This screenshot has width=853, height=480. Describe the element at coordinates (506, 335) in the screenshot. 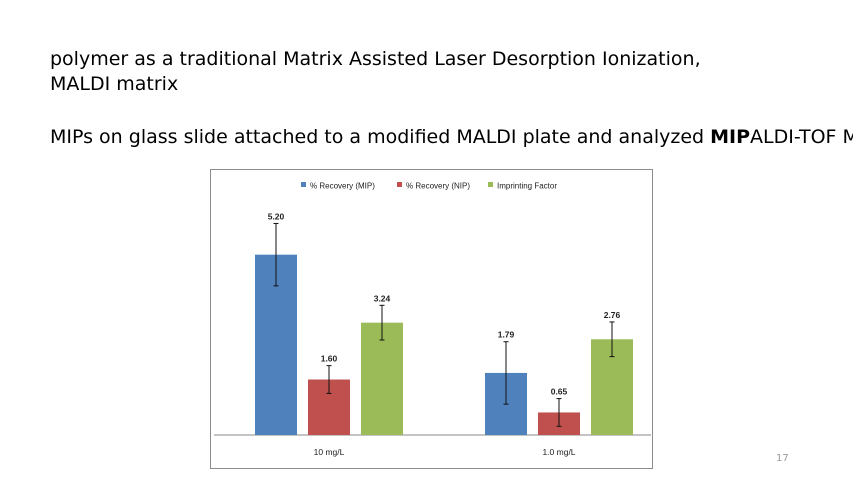

I see `data-label: 1.79` at that location.